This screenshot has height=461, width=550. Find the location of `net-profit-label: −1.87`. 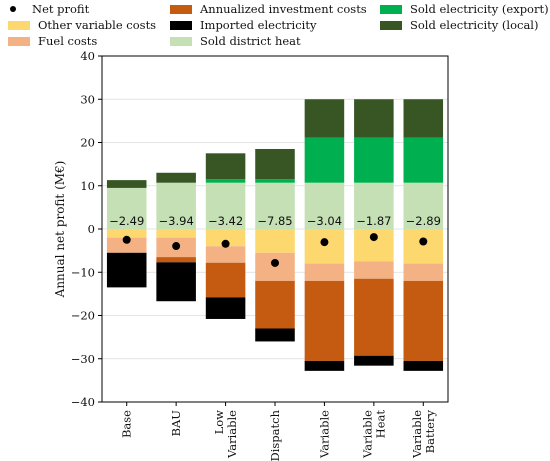

net-profit-label: −1.87 is located at coordinates (373, 221).